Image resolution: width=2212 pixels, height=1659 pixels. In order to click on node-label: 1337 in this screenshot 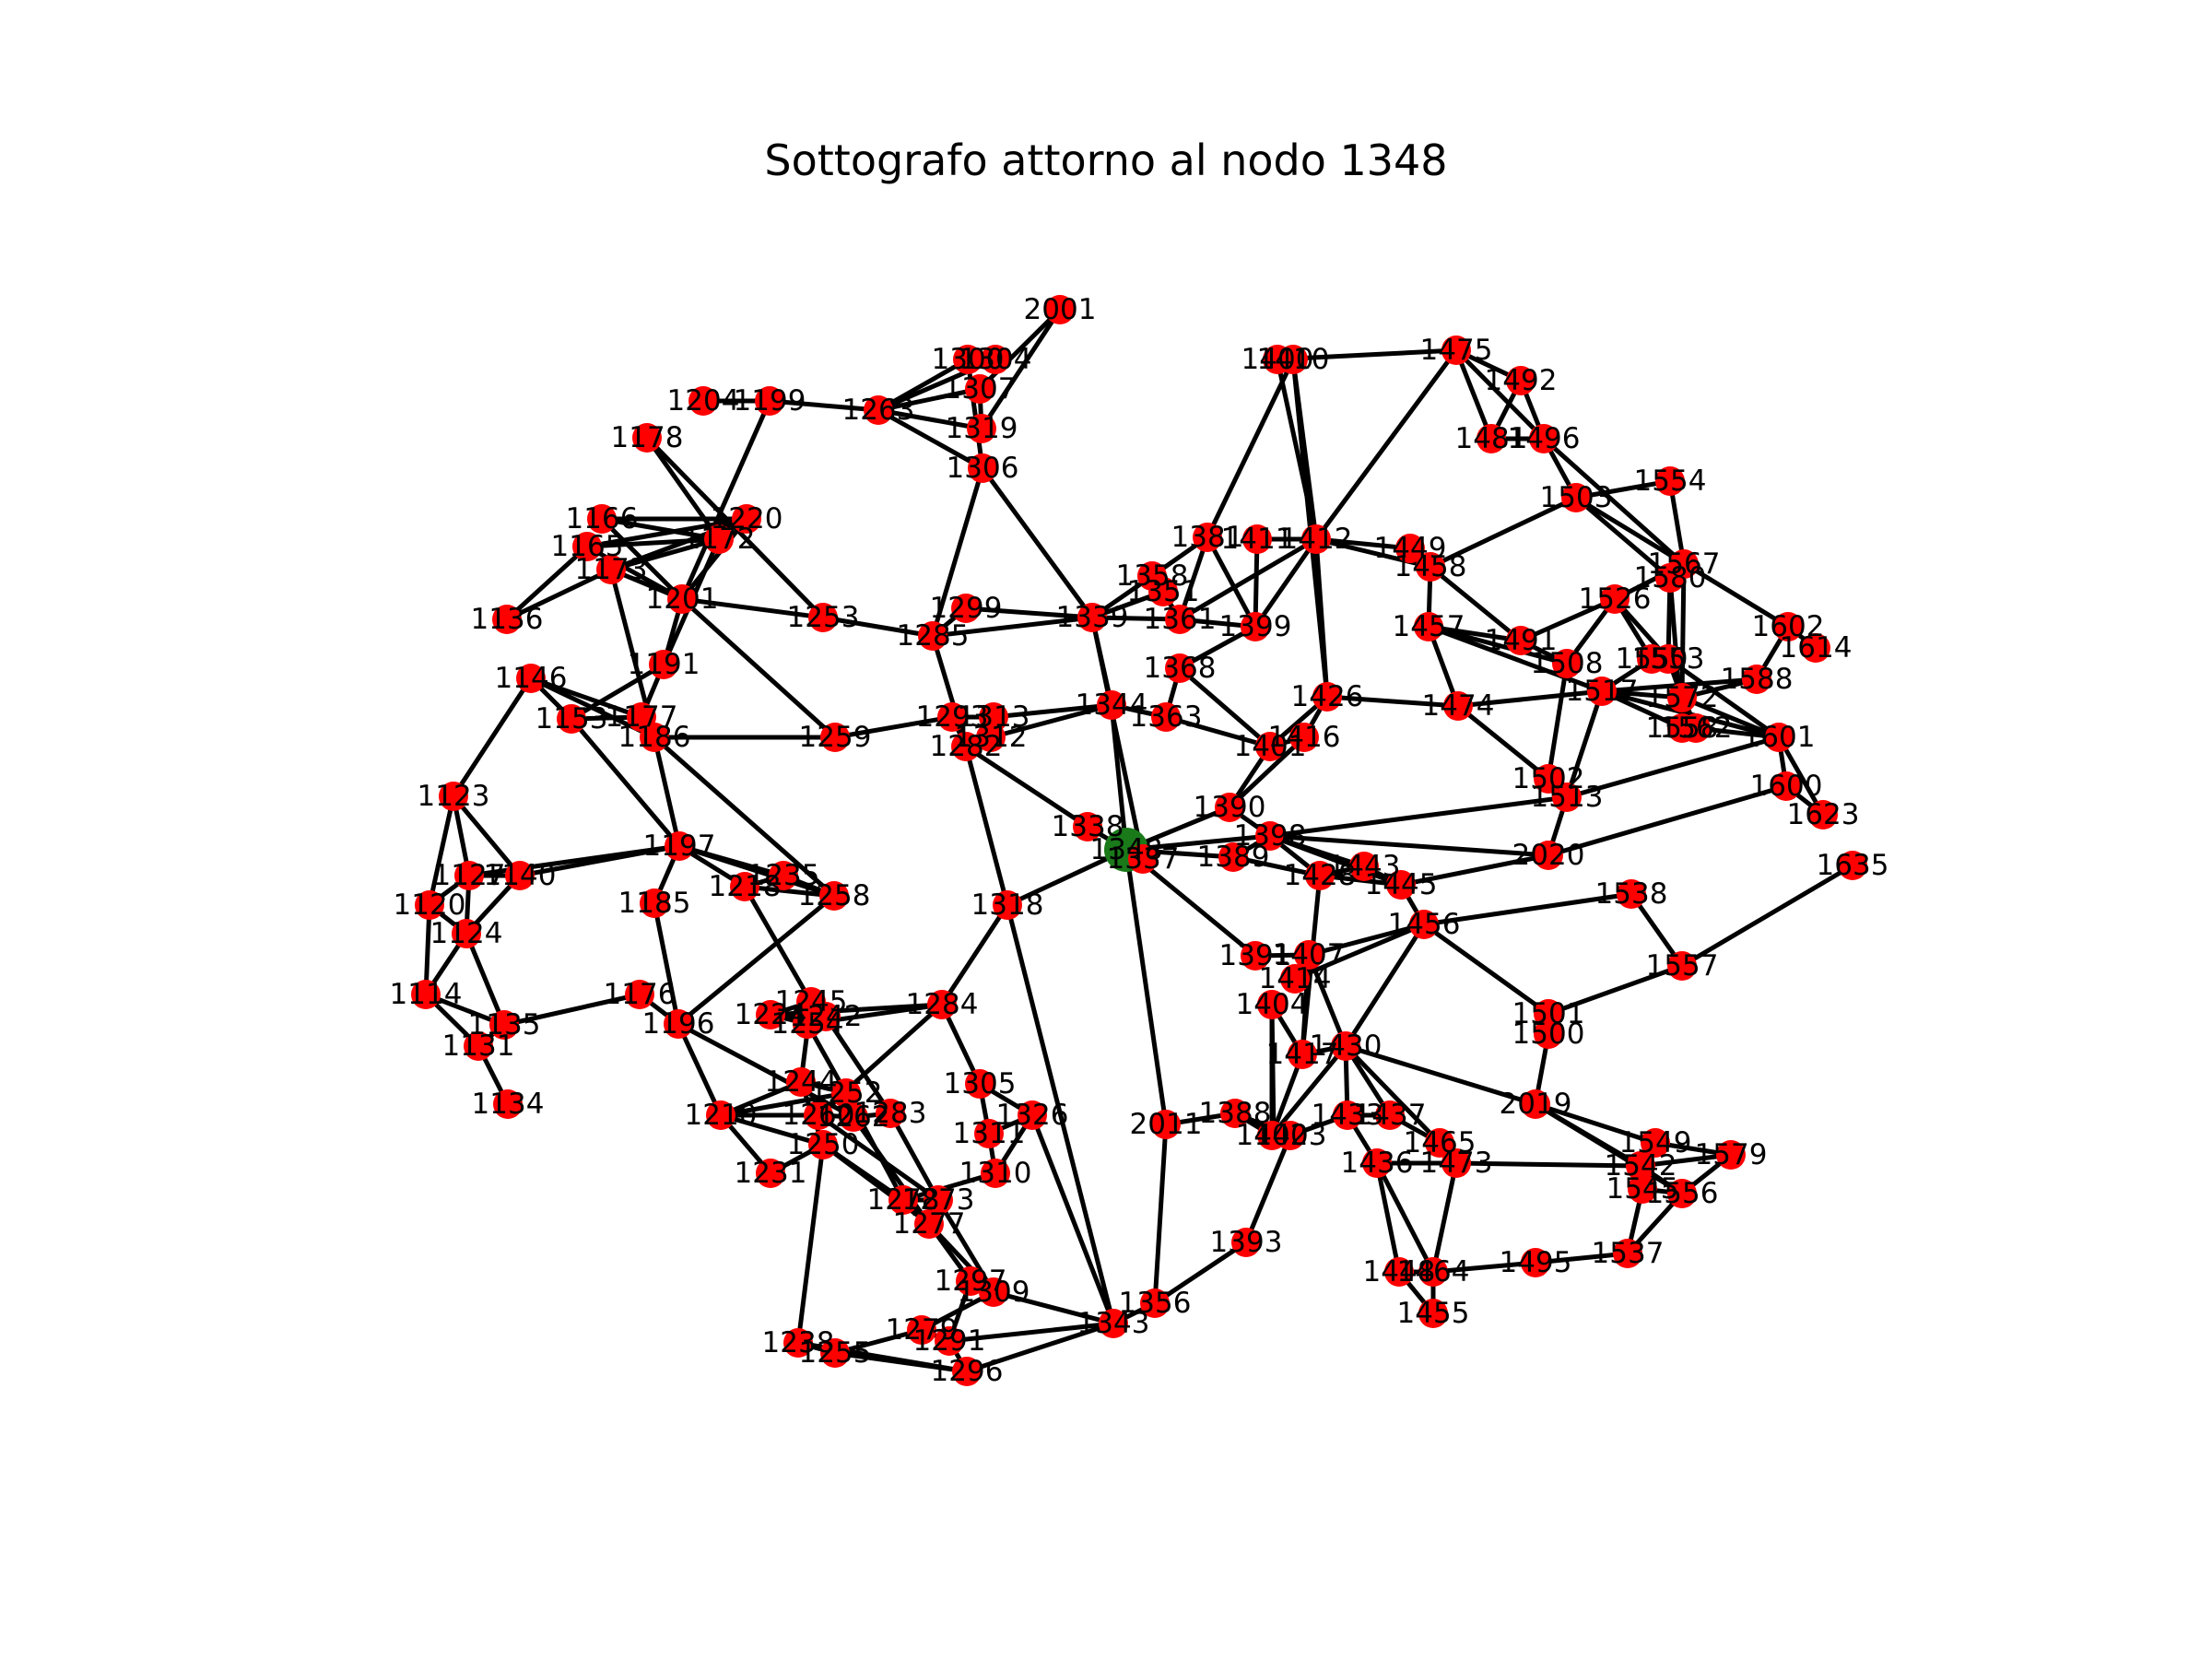, I will do `click(1143, 859)`.